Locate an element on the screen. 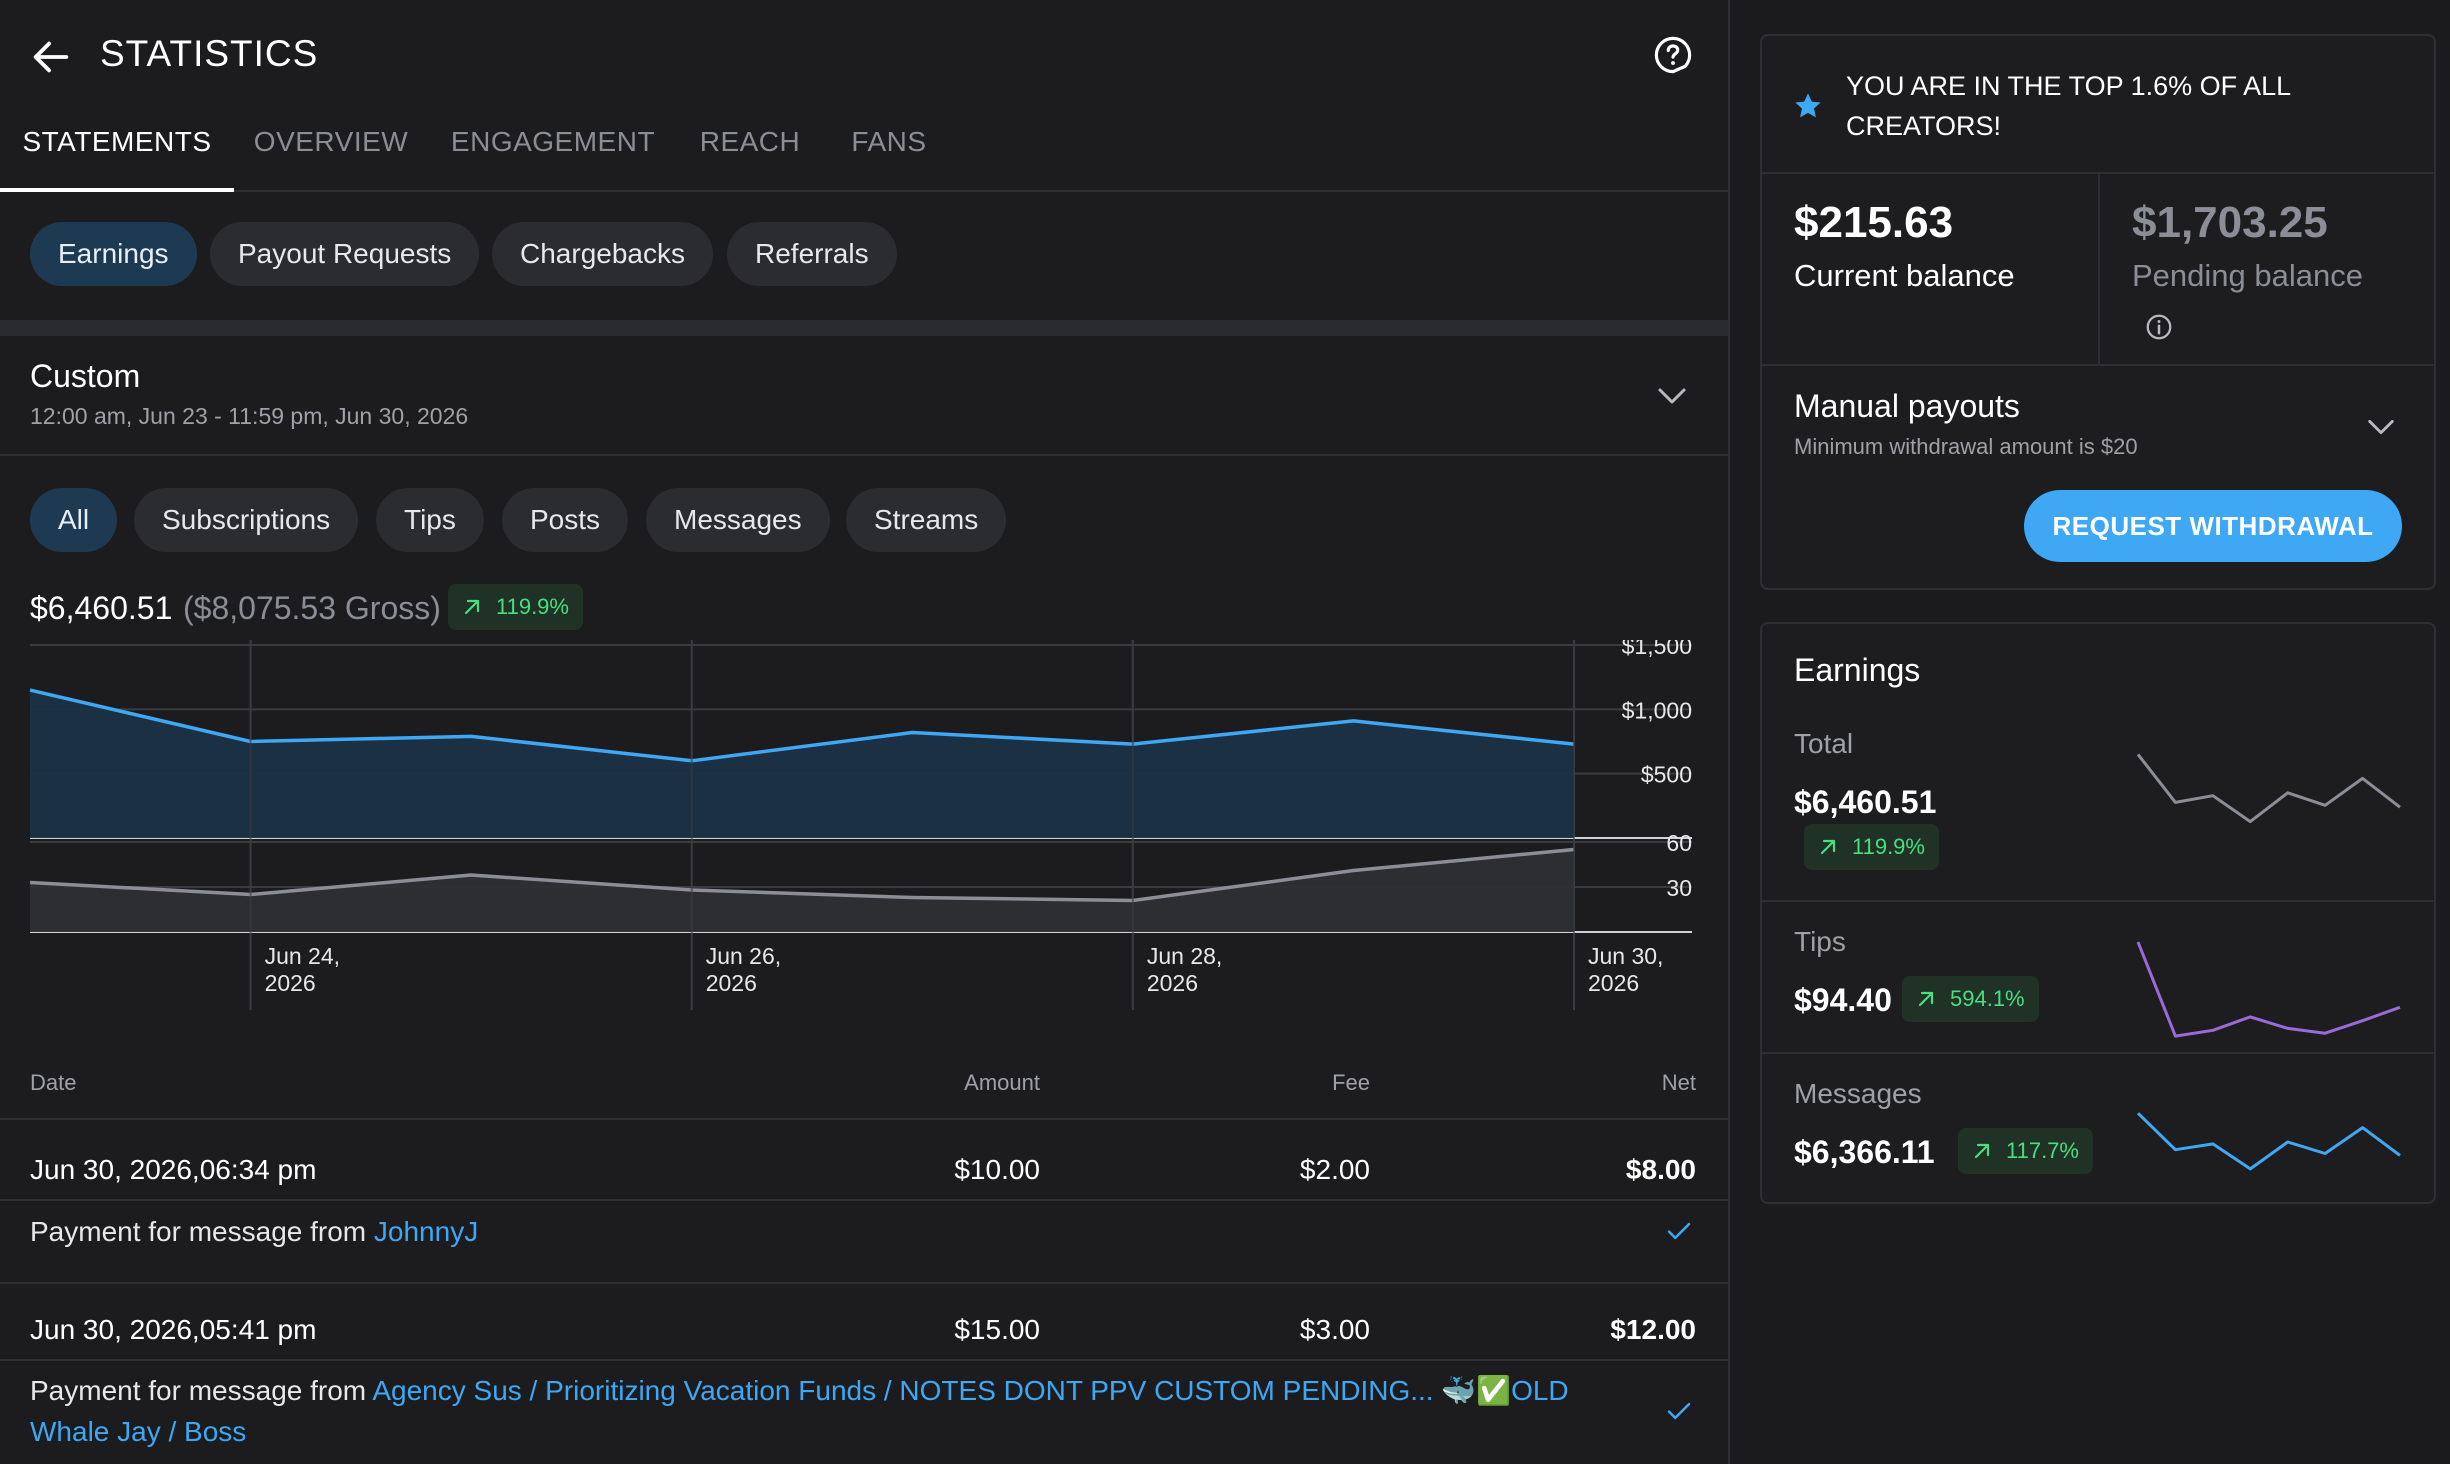  pending-balance-amount: $1,703.25 is located at coordinates (2230, 222).